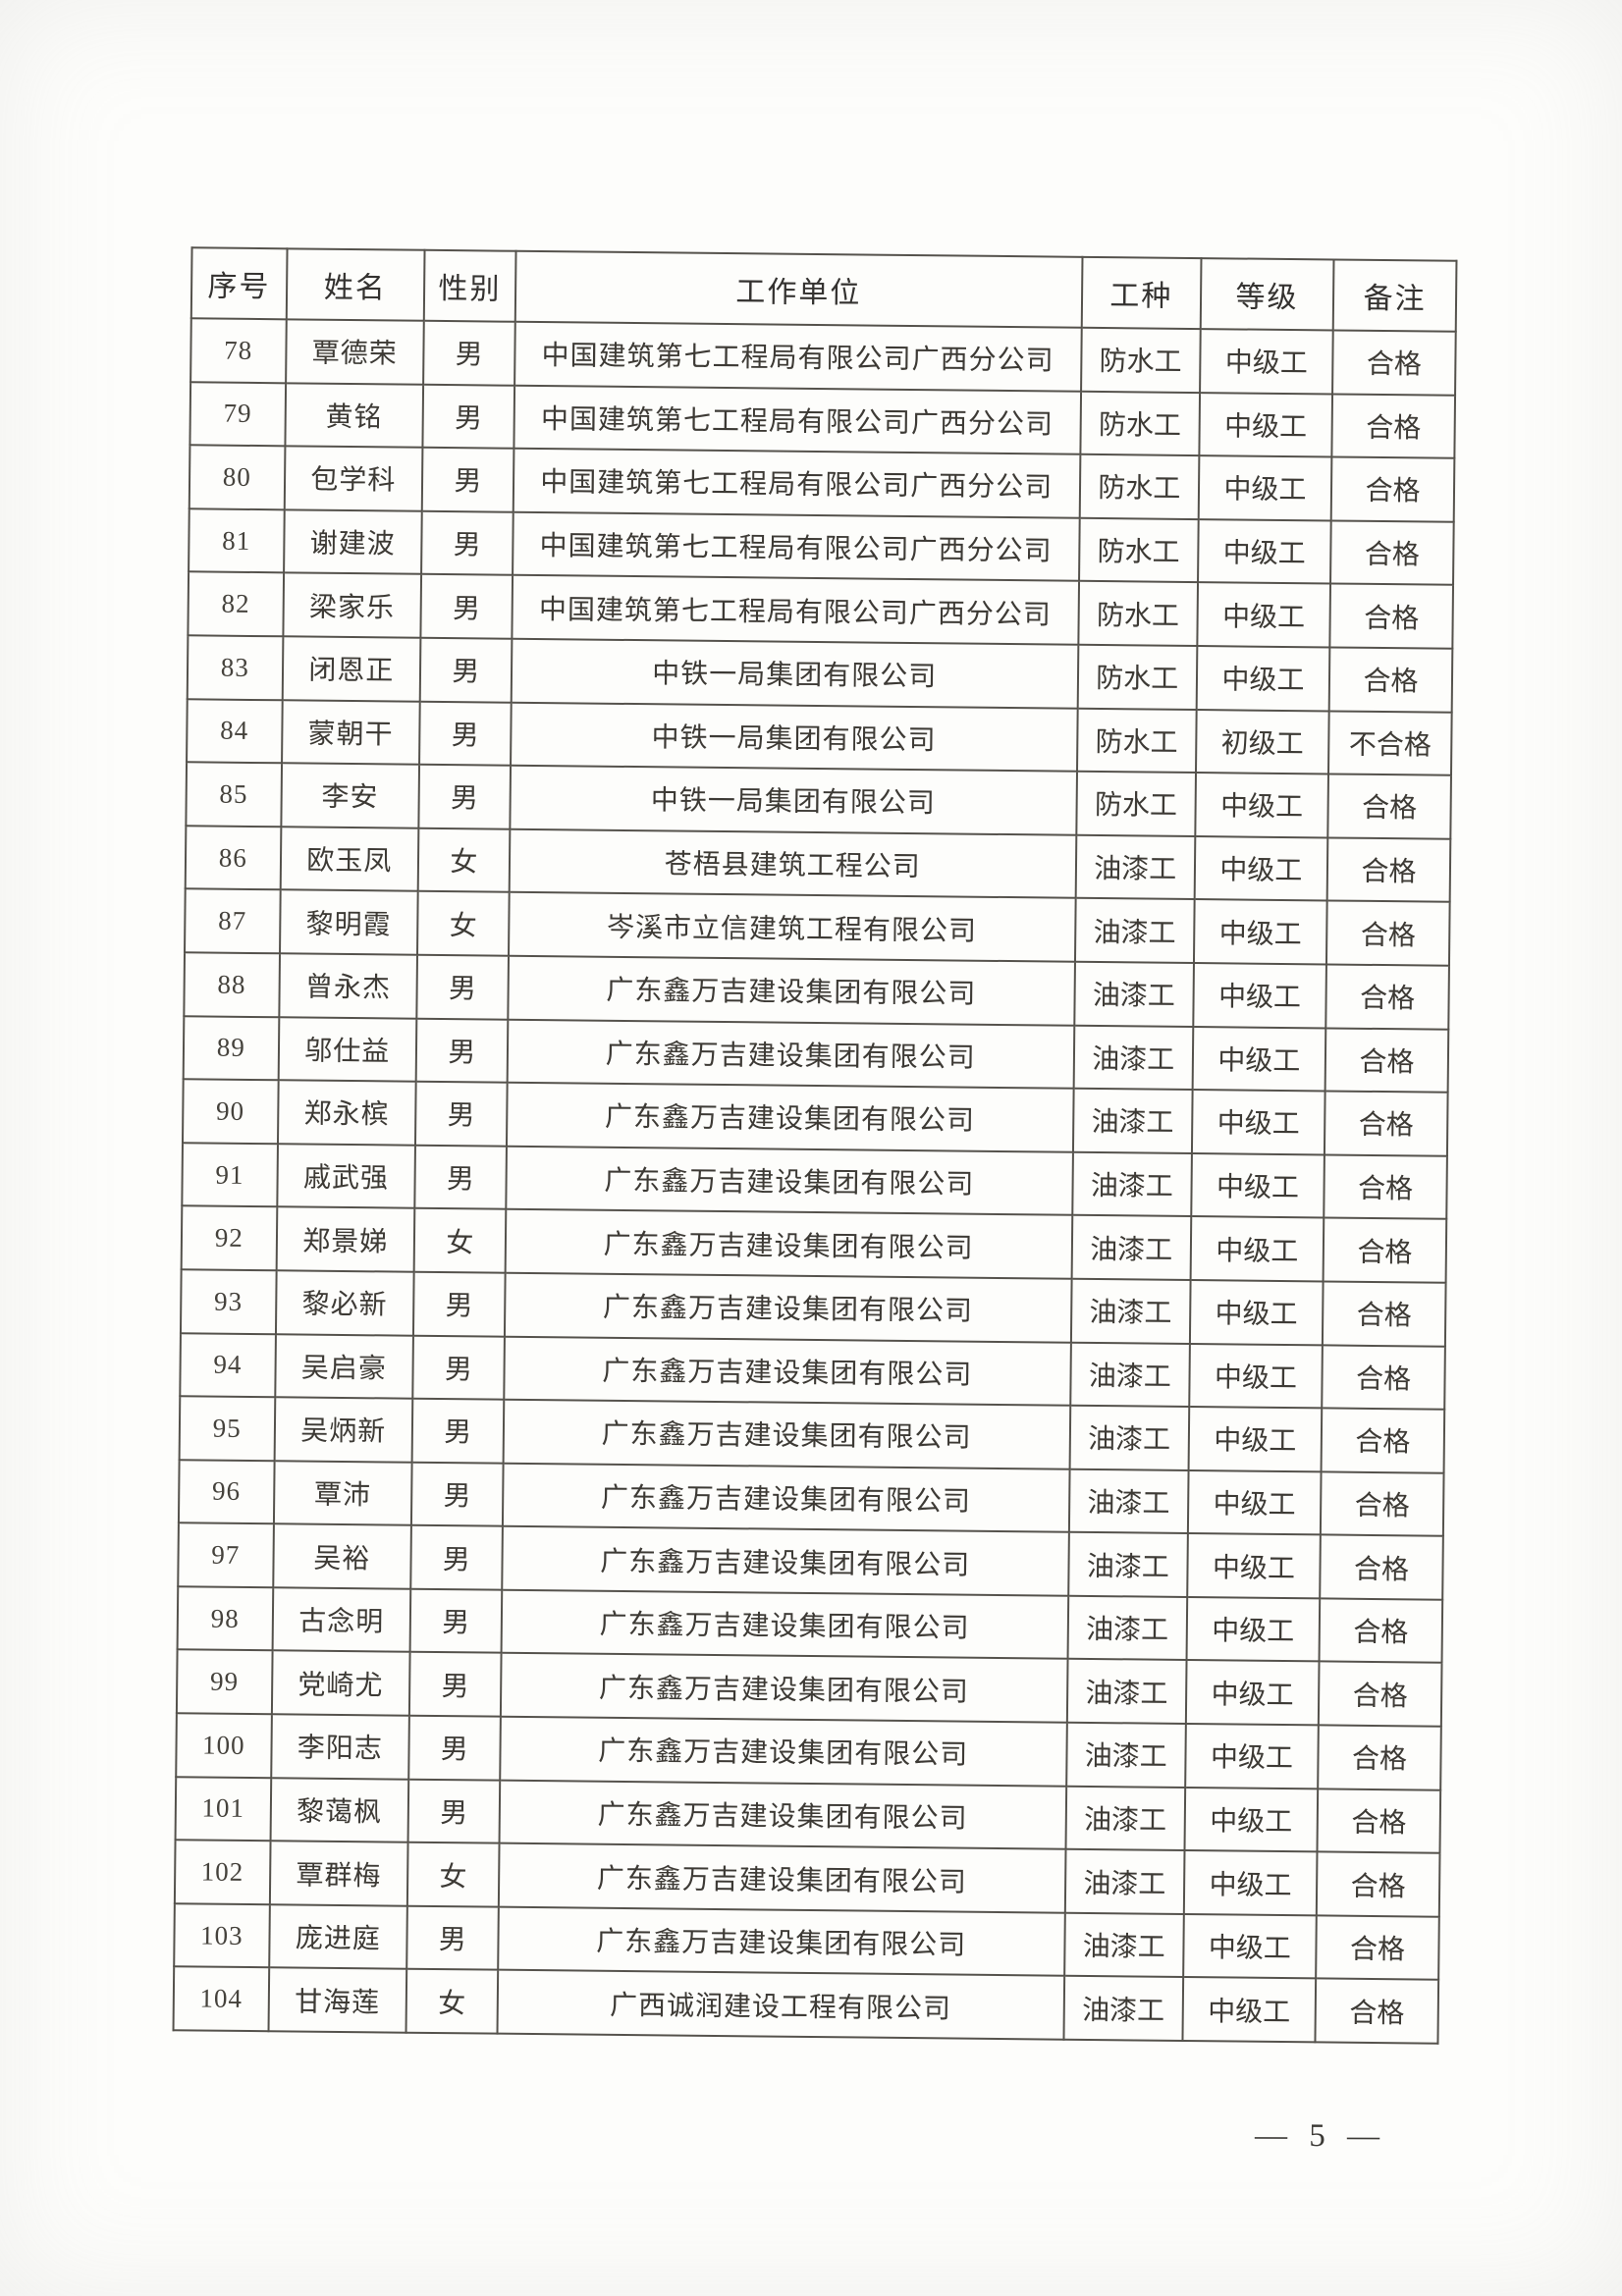 Image resolution: width=1622 pixels, height=2296 pixels. I want to click on cell-employer: 苍梧县建筑工程公司, so click(793, 864).